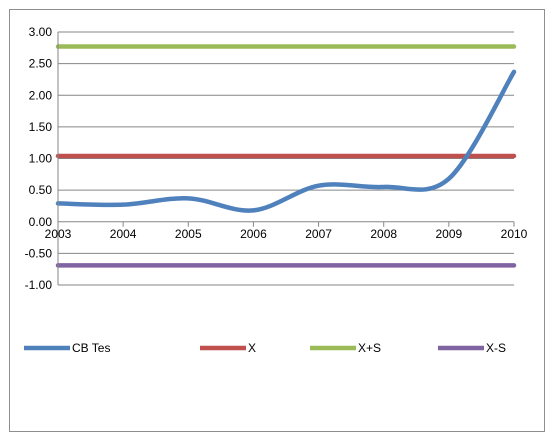  I want to click on x-tick-label: 2008, so click(383, 234).